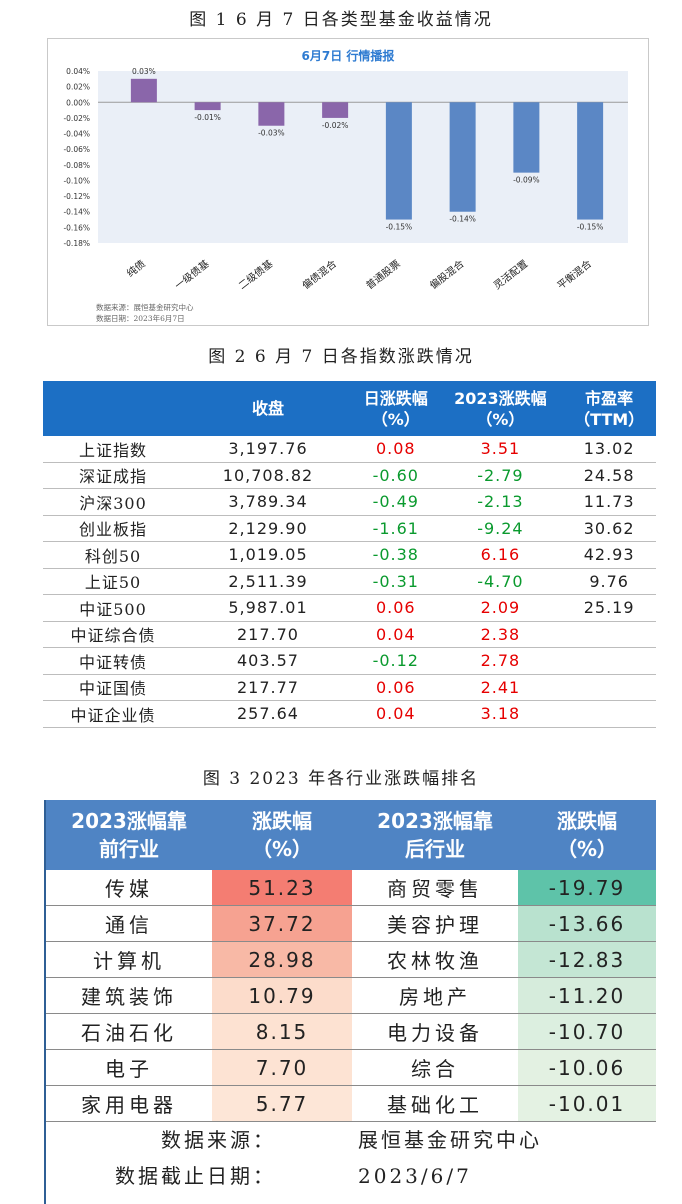 This screenshot has height=1204, width=682. What do you see at coordinates (609, 581) in the screenshot?
I see `pe-cell: 9.76` at bounding box center [609, 581].